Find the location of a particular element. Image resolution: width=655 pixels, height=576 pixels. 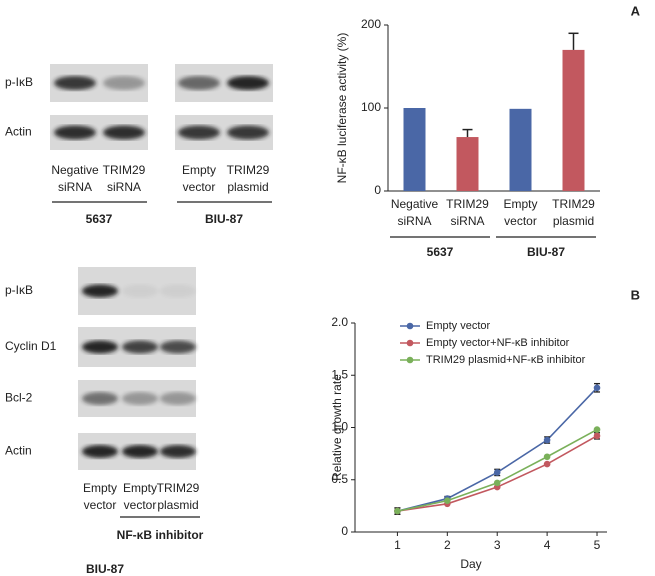

blot-row-label: Bcl-2 is located at coordinates (19, 398).